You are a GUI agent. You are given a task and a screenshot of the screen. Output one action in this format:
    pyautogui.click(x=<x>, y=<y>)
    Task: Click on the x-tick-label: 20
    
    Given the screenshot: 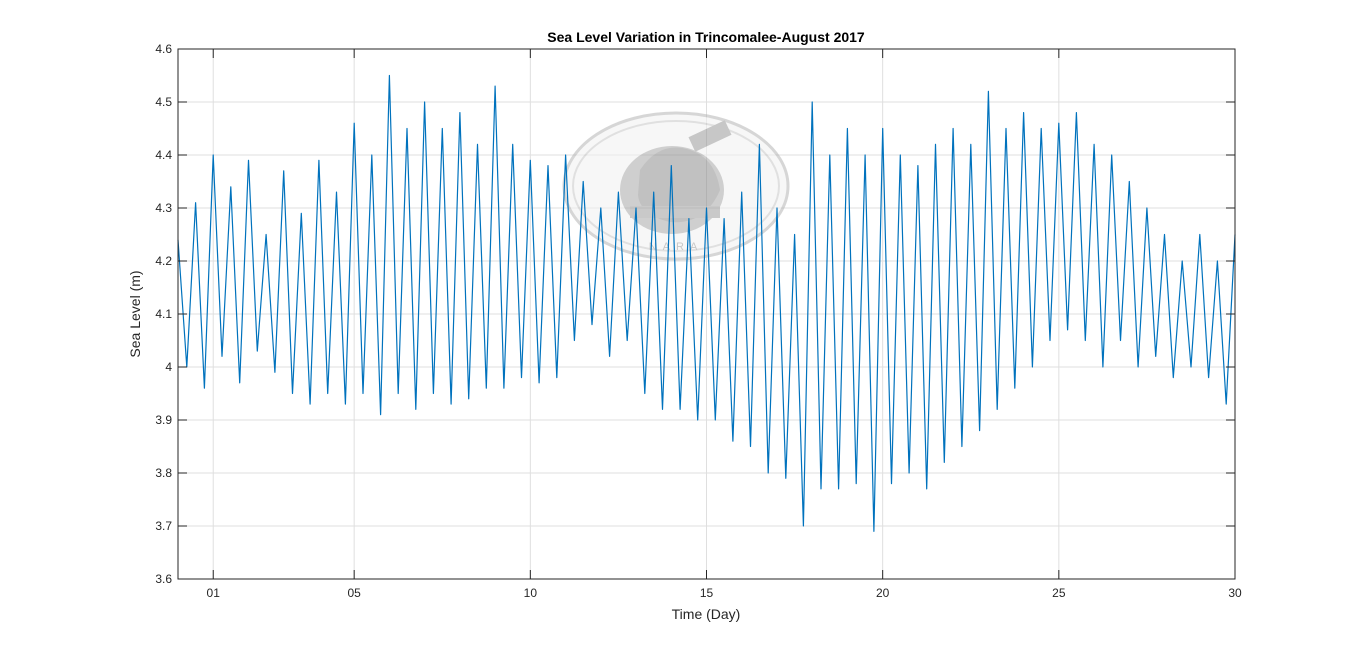 What is the action you would take?
    pyautogui.click(x=883, y=593)
    